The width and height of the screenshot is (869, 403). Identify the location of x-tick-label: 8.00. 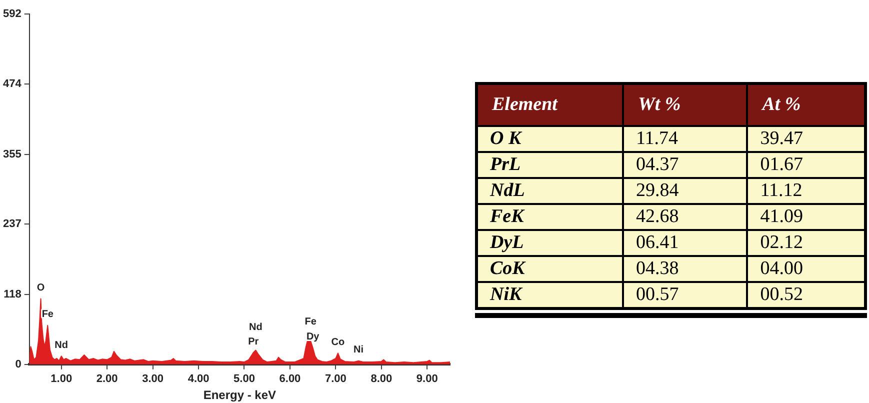
(381, 379).